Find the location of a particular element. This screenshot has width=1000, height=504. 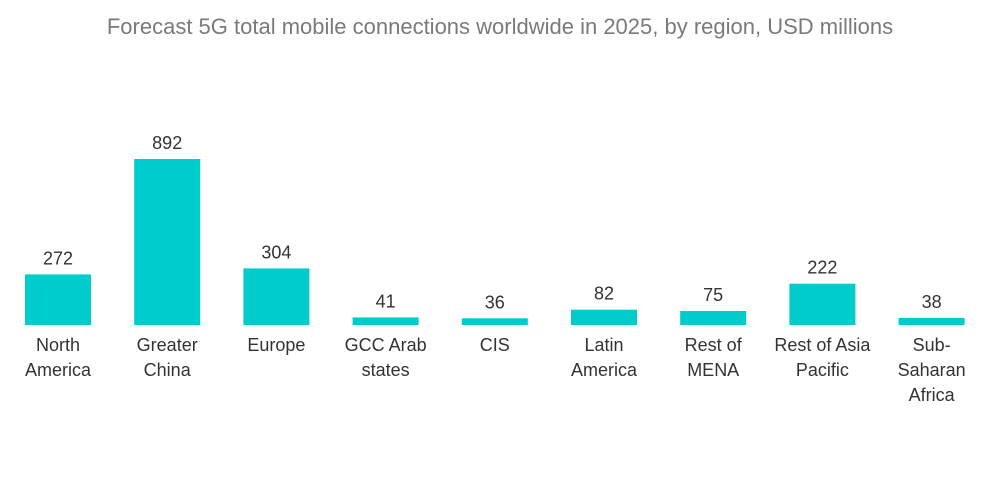

data-label: 36 is located at coordinates (495, 302).